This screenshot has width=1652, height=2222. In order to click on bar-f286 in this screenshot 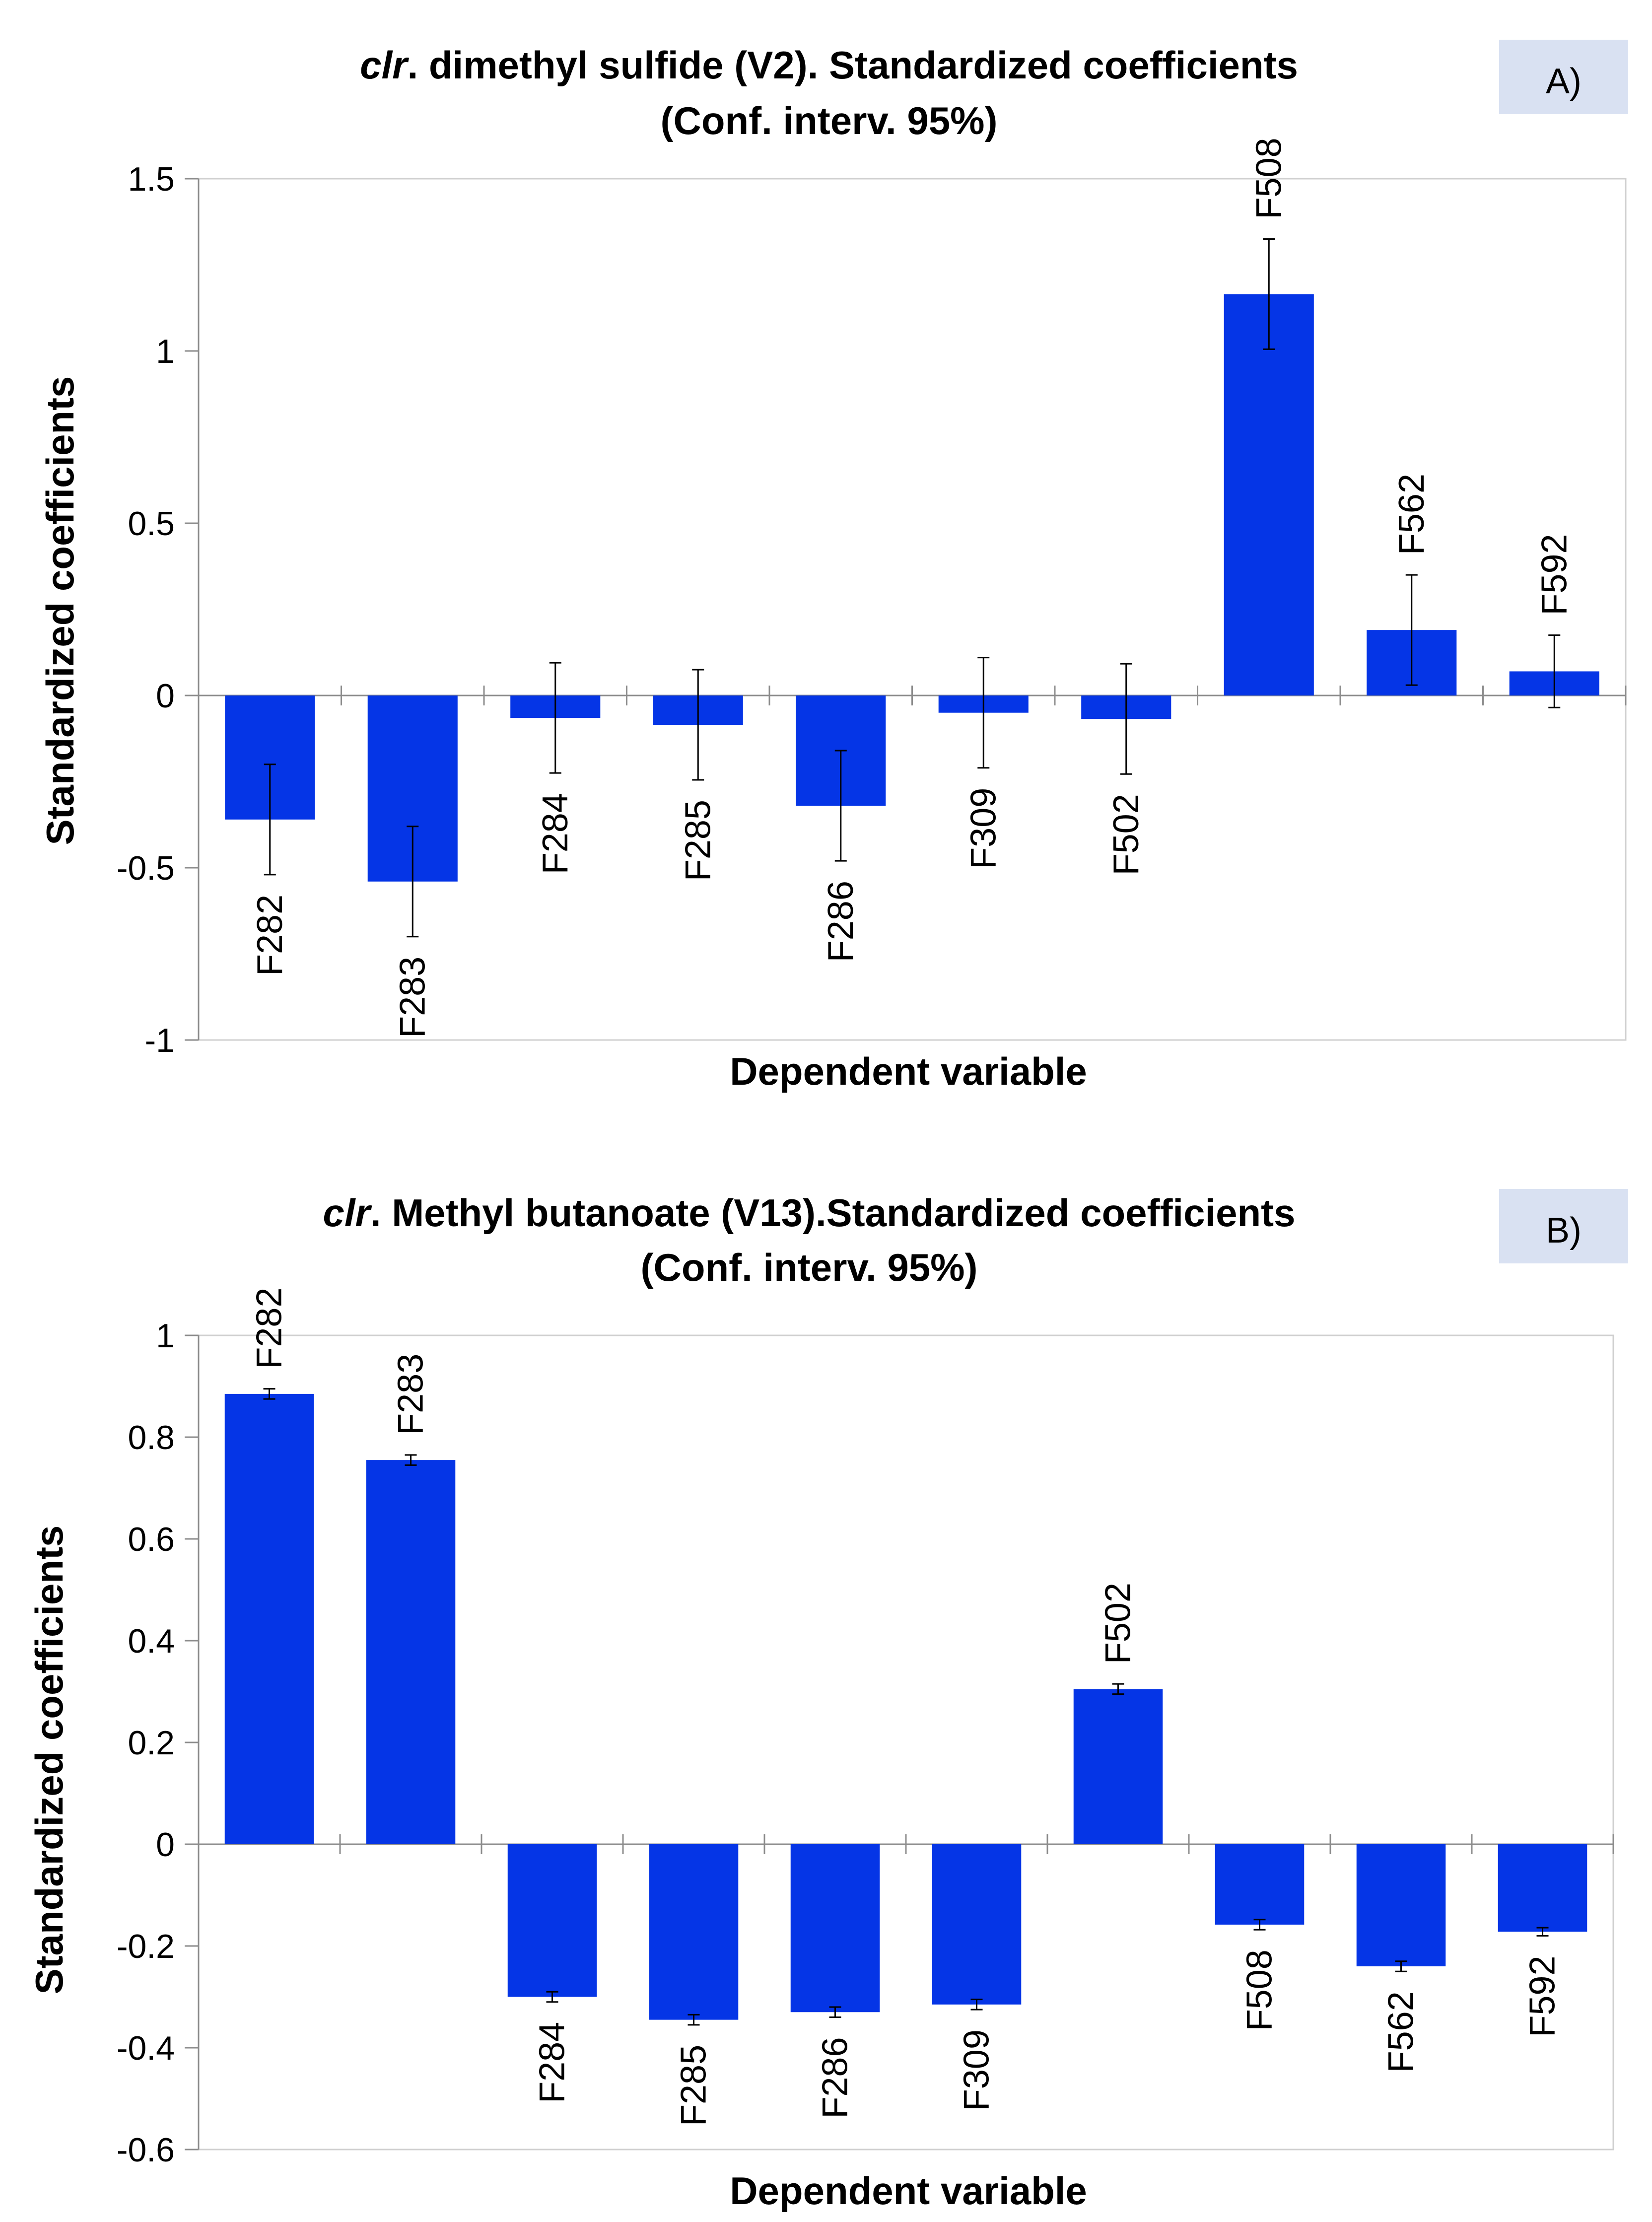, I will do `click(835, 1929)`.